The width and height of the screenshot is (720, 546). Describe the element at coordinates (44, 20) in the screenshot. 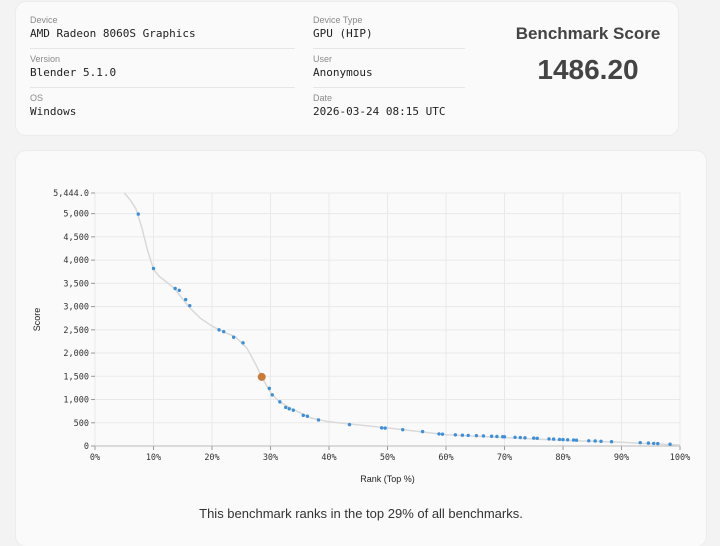

I see `device-label: Device` at that location.